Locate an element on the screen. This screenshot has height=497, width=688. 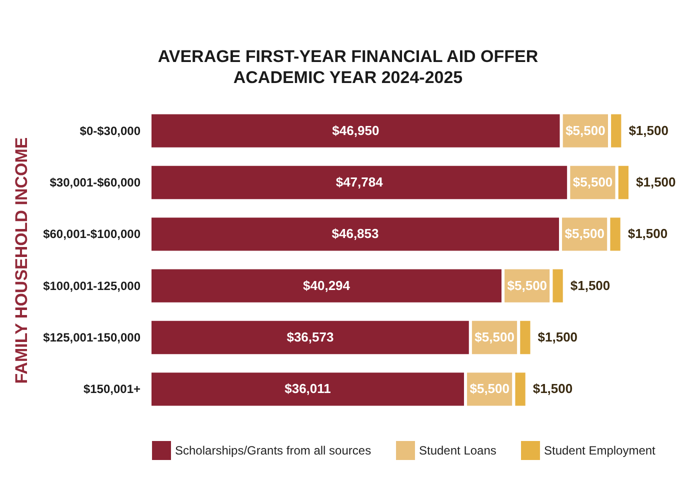
legend-label: Student Employment is located at coordinates (600, 451).